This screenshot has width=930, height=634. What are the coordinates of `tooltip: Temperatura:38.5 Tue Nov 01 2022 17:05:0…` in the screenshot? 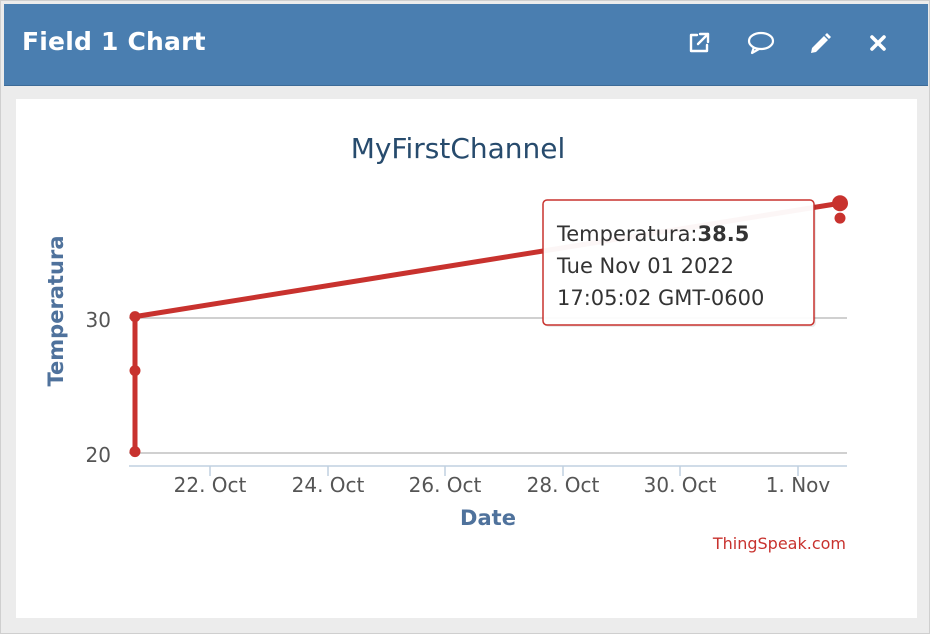 It's located at (679, 263).